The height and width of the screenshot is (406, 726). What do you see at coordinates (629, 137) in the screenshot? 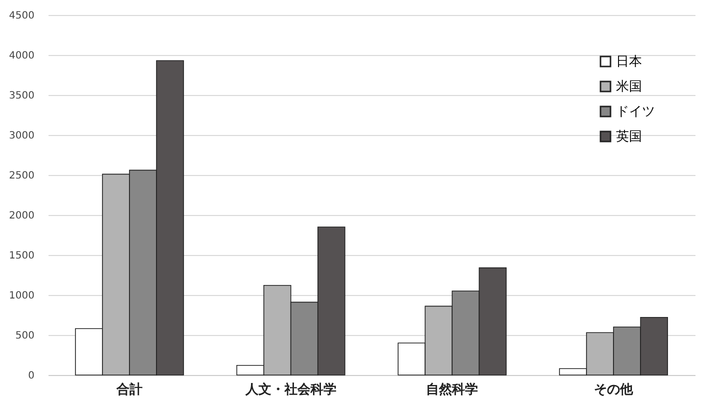
I see `legend-label: 英国` at bounding box center [629, 137].